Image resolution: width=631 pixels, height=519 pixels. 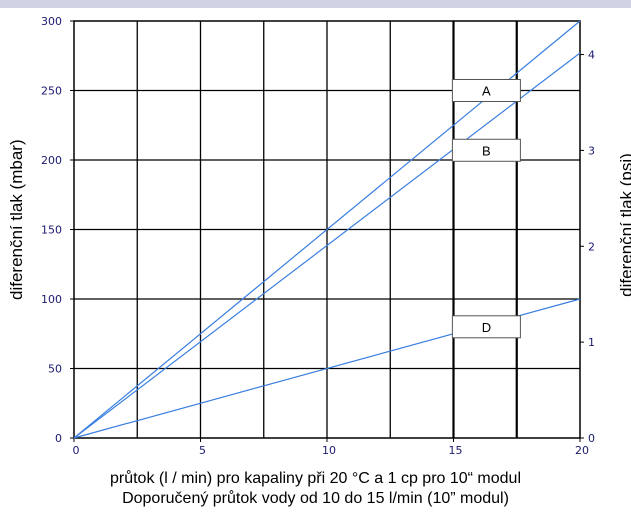 I want to click on y-tick-label: 200, so click(x=51, y=160).